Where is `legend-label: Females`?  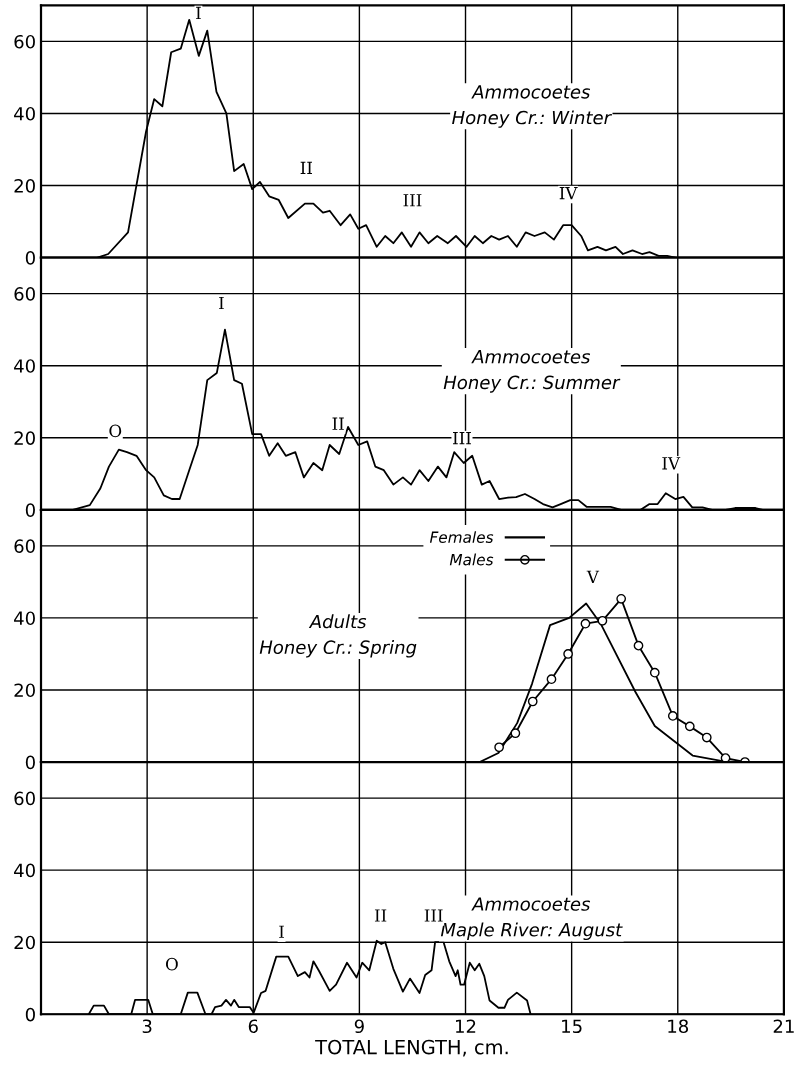
legend-label: Females is located at coordinates (461, 537).